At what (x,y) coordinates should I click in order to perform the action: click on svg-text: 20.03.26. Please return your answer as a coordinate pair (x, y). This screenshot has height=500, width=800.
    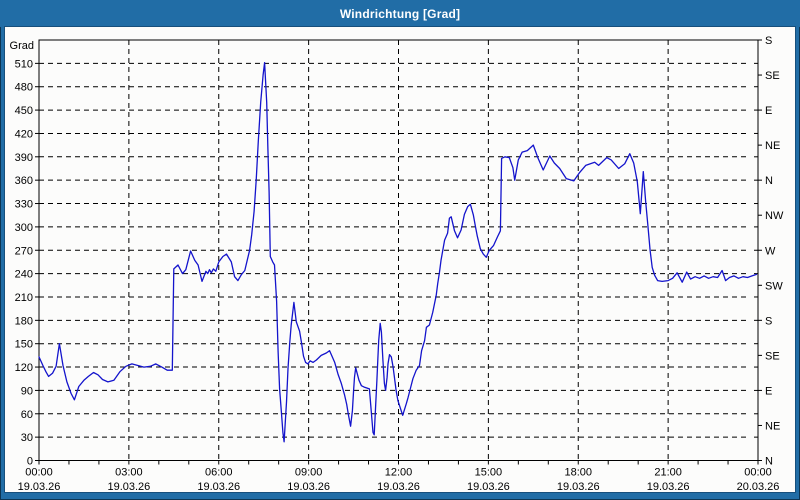
    Looking at the image, I should click on (758, 486).